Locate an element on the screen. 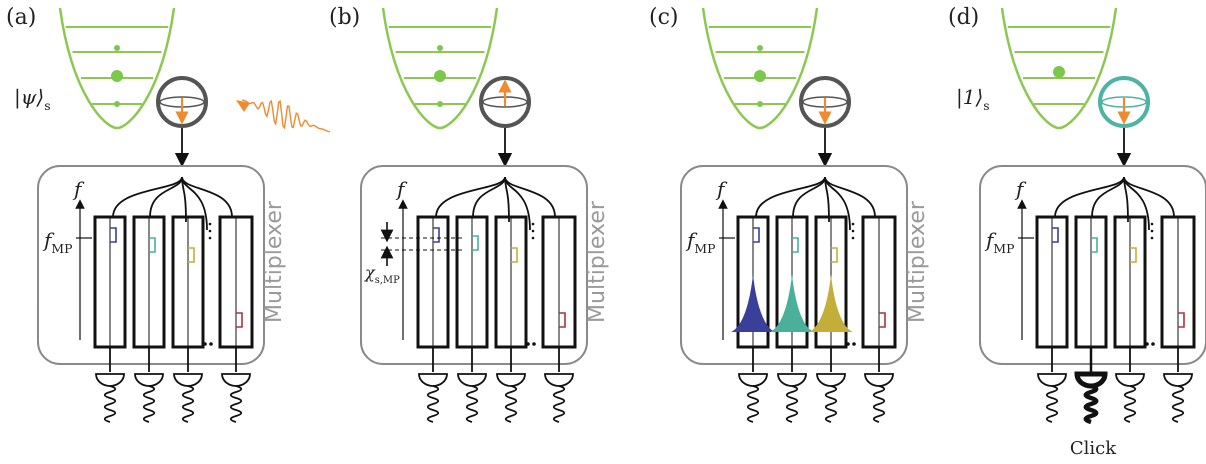  panel-label: (b) is located at coordinates (344, 17).